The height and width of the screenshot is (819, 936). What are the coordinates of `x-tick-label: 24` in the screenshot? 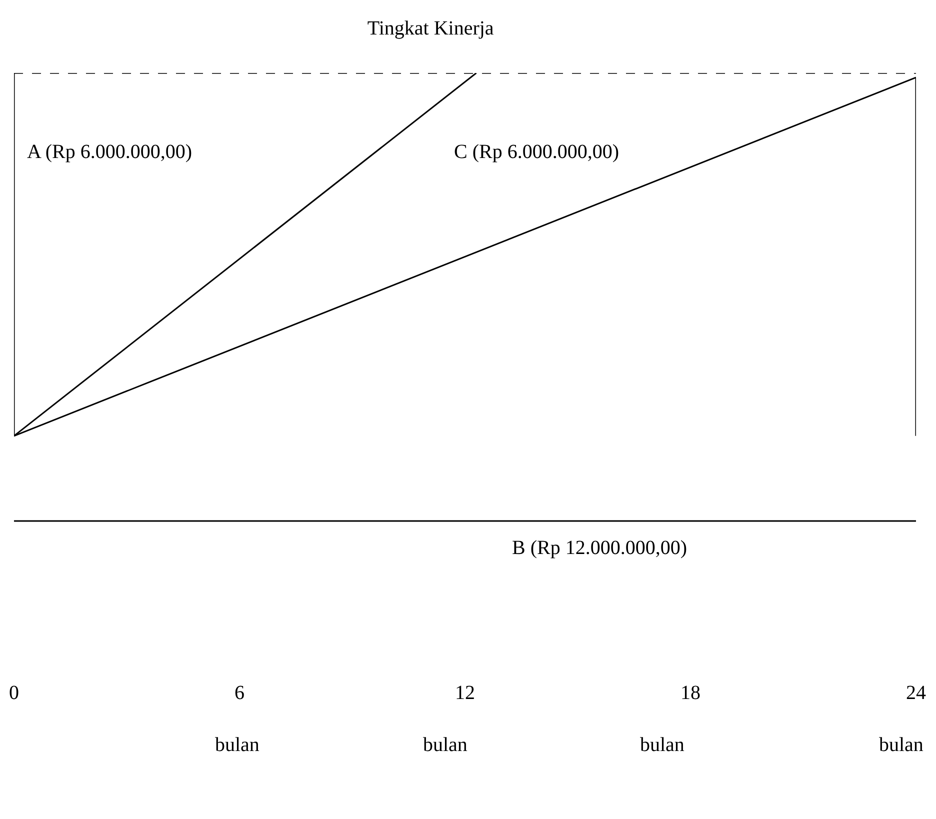 It's located at (916, 693).